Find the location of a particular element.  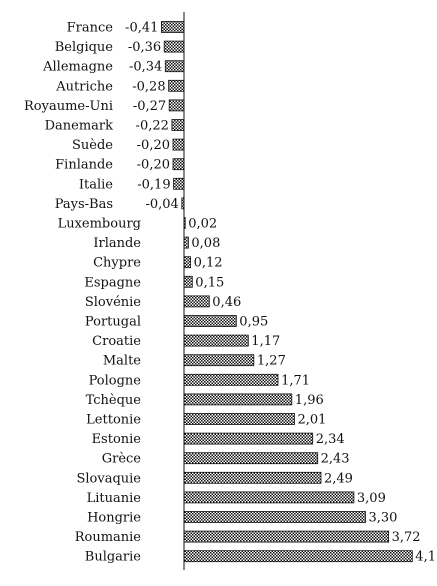

category-label: Bulgarie is located at coordinates (113, 557).